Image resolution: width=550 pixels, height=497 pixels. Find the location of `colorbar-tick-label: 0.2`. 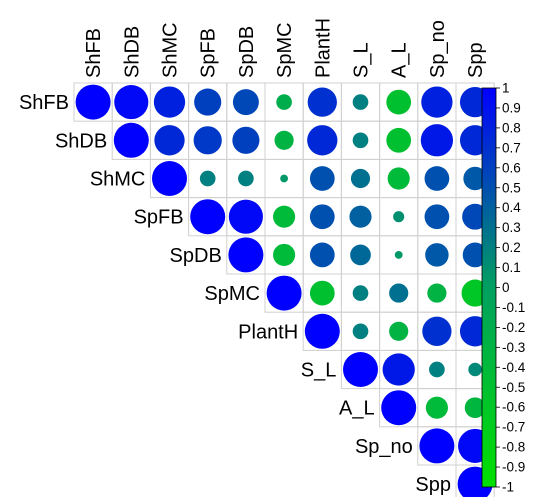

colorbar-tick-label: 0.2 is located at coordinates (511, 247).